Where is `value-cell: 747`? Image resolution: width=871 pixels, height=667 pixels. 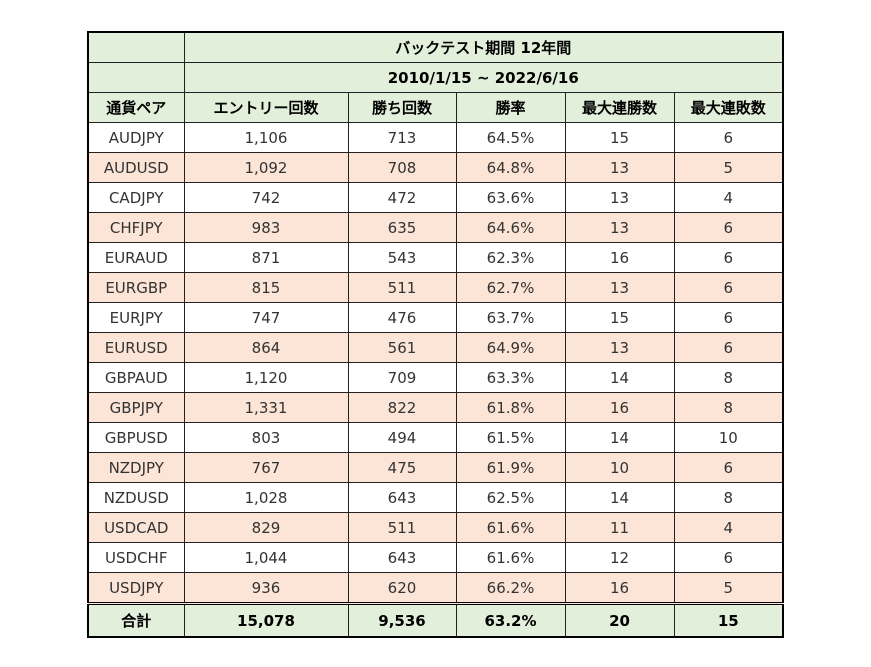
value-cell: 747 is located at coordinates (266, 317).